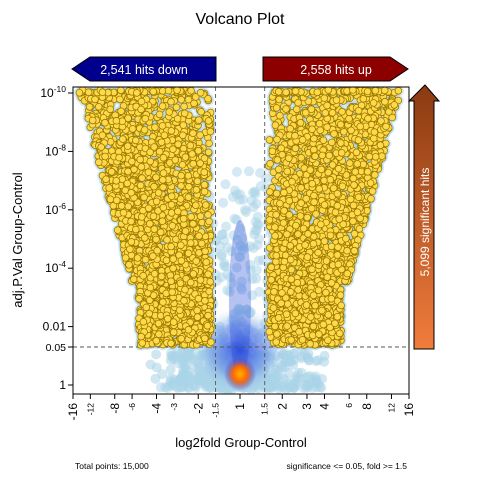 The image size is (480, 480). I want to click on hits-up-banner: 2,558 hits up, so click(335, 69).